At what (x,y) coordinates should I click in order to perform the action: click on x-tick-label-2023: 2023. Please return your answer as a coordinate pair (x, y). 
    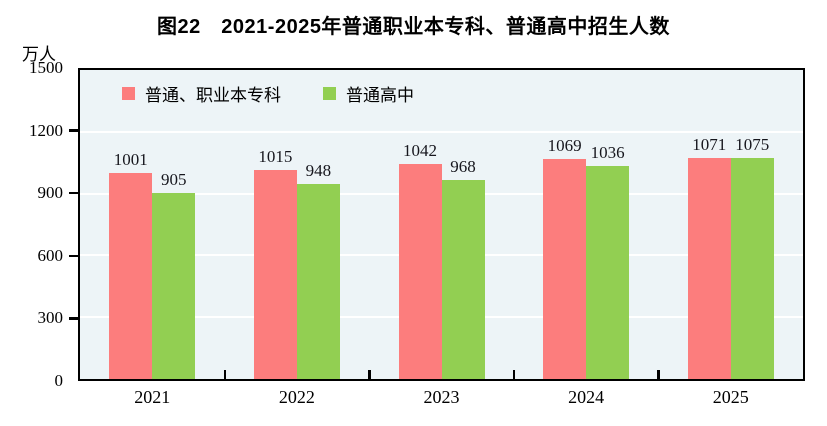
    Looking at the image, I should click on (441, 397).